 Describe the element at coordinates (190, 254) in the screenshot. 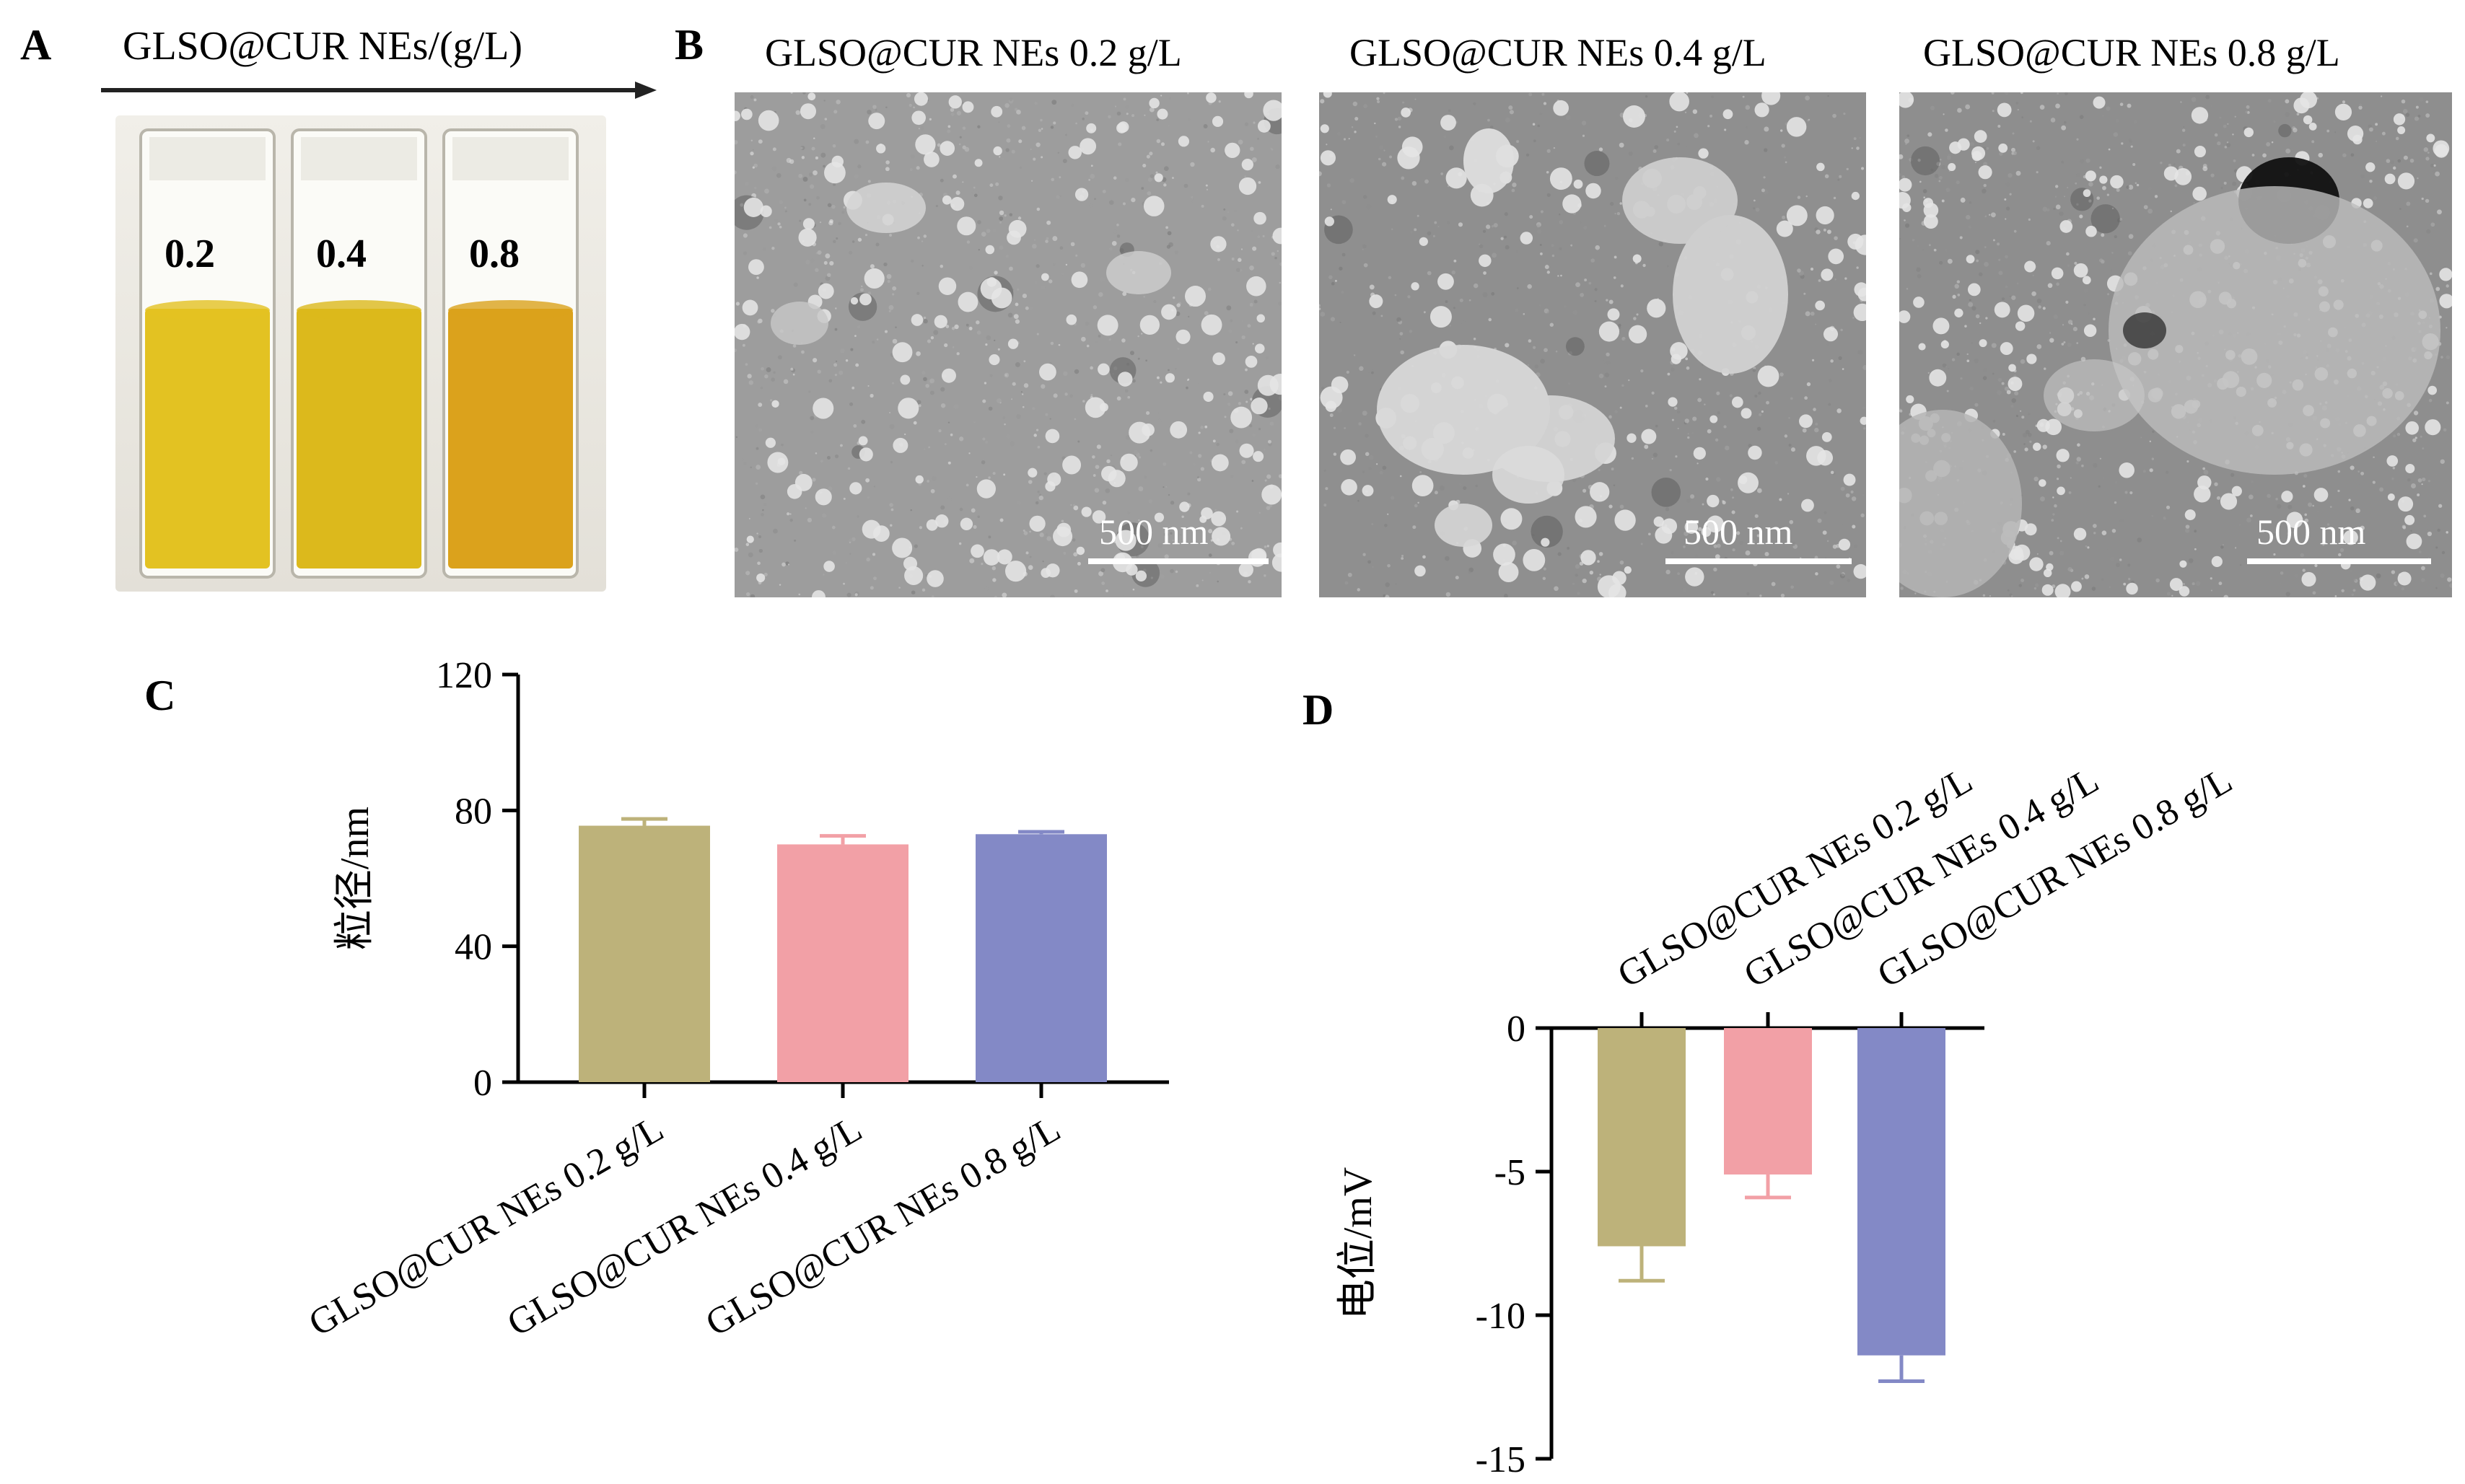

I see `cuvette-label-1: 0.2` at that location.